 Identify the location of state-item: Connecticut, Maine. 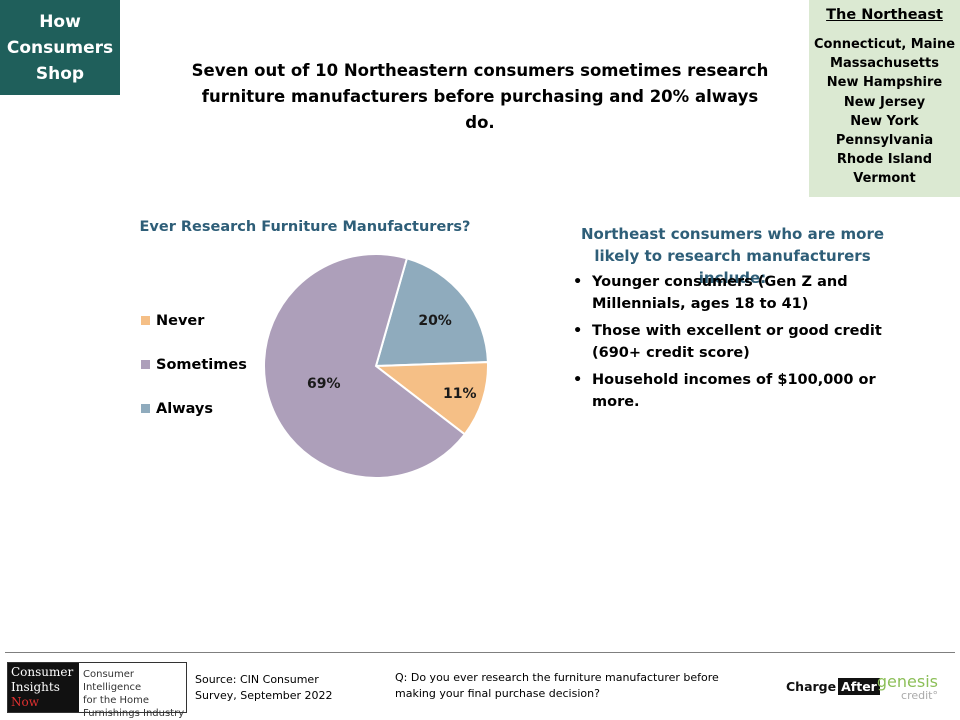
(884, 44).